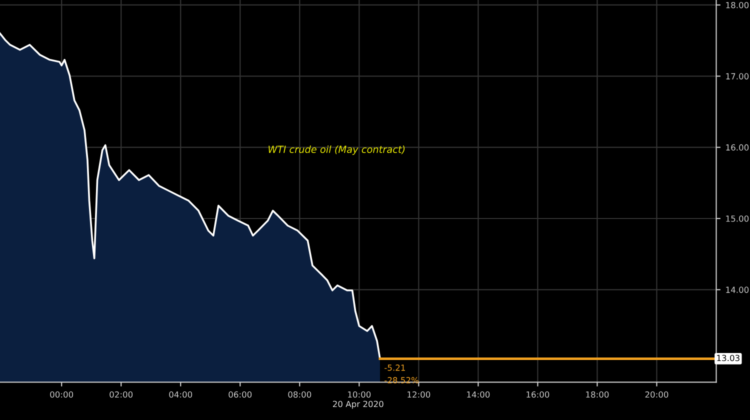 The height and width of the screenshot is (420, 750). What do you see at coordinates (737, 5) in the screenshot?
I see `y-tick-label: 18.00` at bounding box center [737, 5].